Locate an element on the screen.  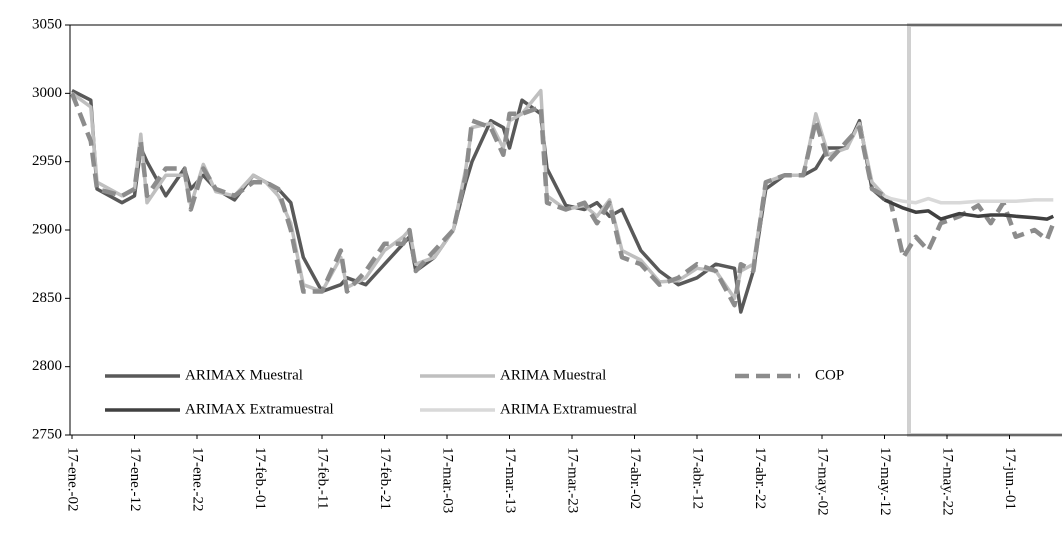
x-tick-label: 17-mar.-23 is located at coordinates (573, 480).